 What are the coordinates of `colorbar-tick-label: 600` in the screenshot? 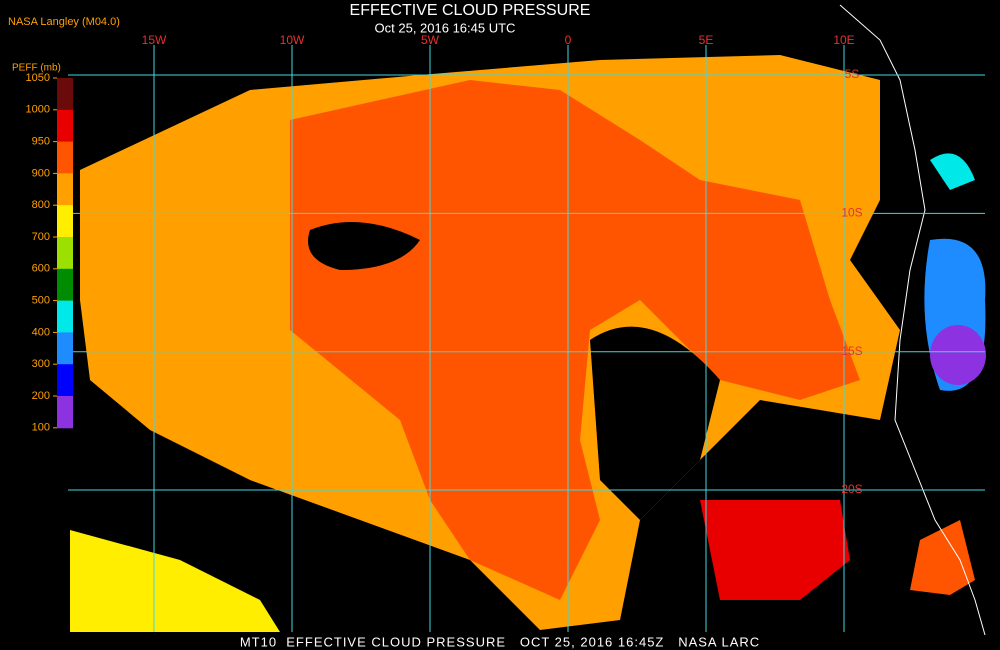 It's located at (41, 269).